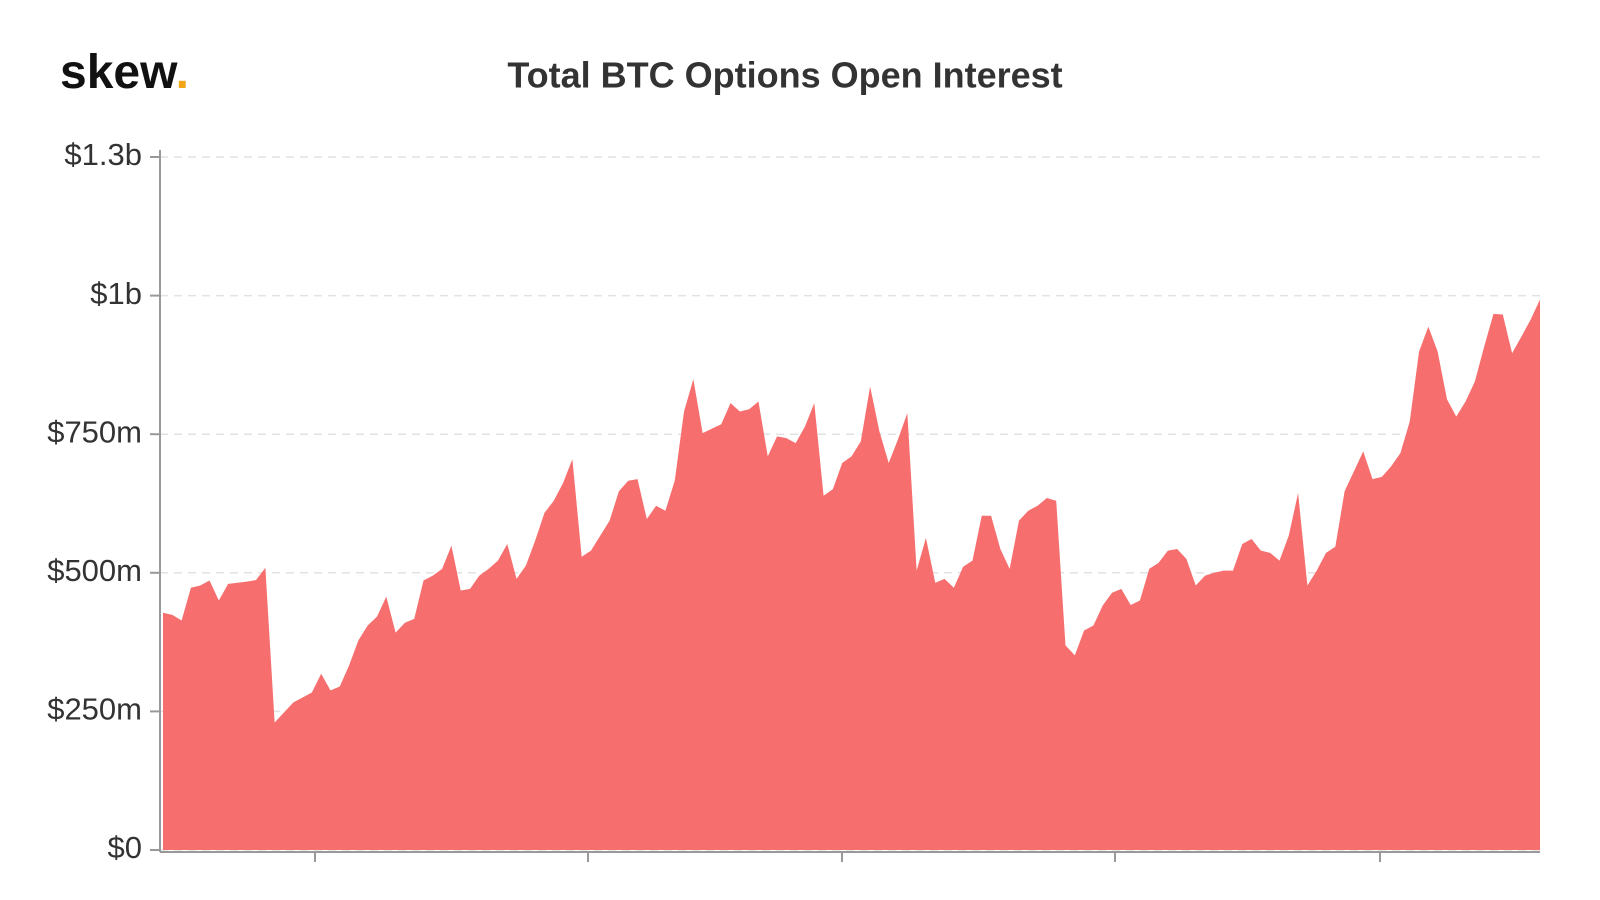  Describe the element at coordinates (94, 570) in the screenshot. I see `y-tick-label: $500m` at that location.